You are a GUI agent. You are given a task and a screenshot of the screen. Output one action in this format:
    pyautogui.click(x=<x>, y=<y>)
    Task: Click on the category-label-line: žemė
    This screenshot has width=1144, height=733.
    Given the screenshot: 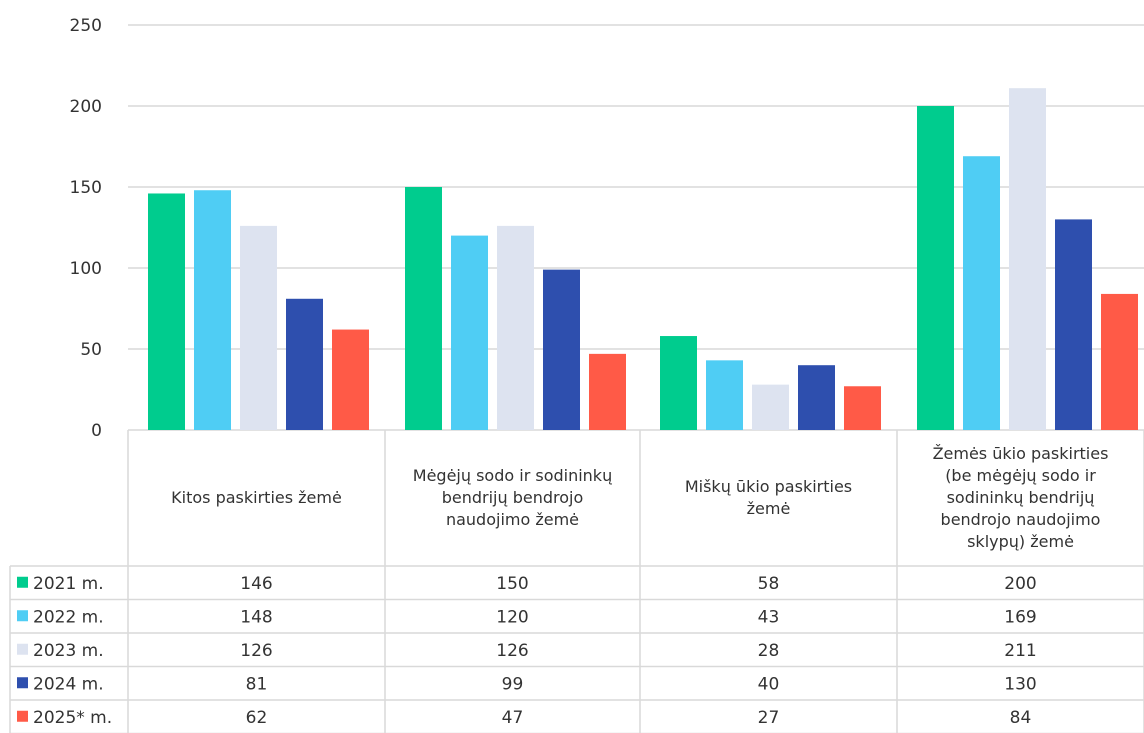 What is the action you would take?
    pyautogui.click(x=769, y=508)
    